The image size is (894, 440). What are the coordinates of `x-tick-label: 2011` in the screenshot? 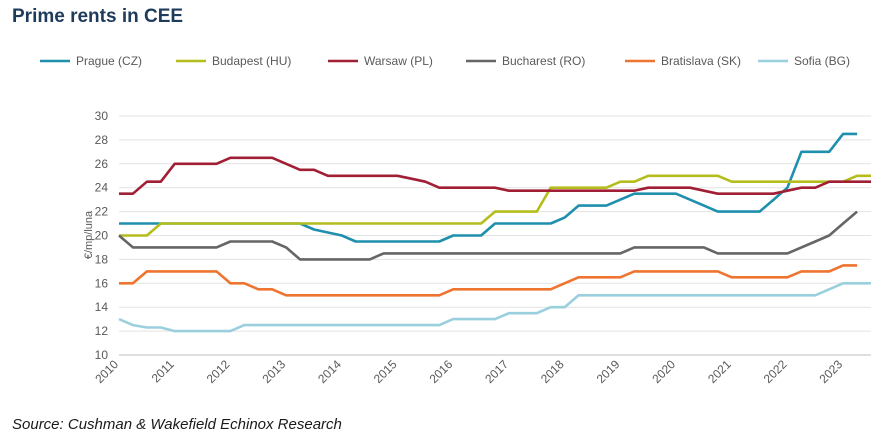 It's located at (163, 371).